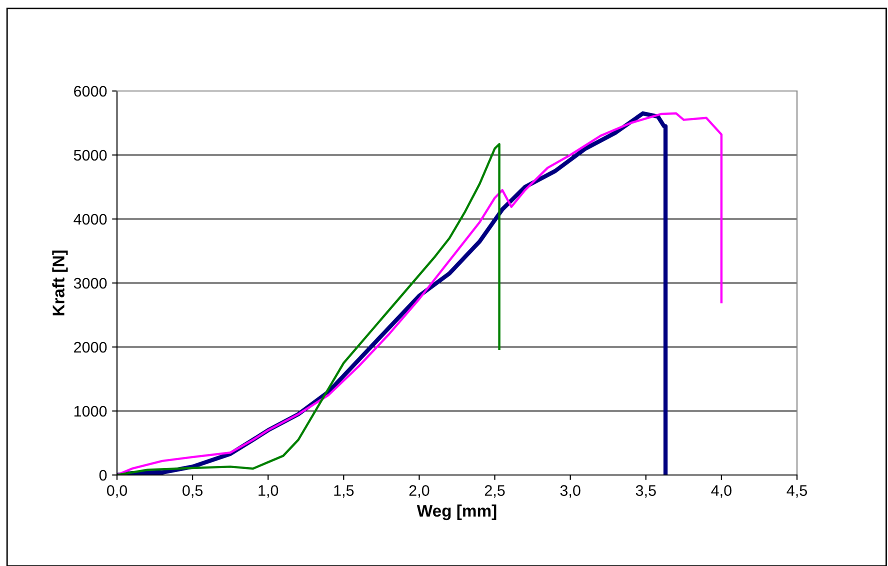 Image resolution: width=888 pixels, height=566 pixels. What do you see at coordinates (192, 491) in the screenshot?
I see `x-tick-label: 0,5` at bounding box center [192, 491].